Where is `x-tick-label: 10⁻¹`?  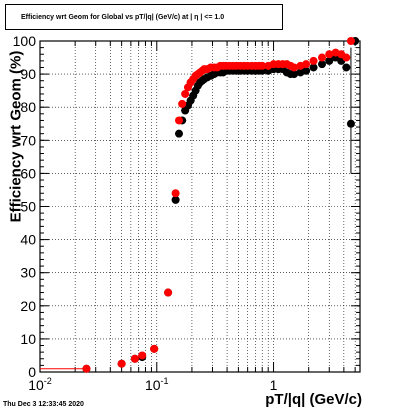 x-tick-label: 10⁻¹ is located at coordinates (157, 384).